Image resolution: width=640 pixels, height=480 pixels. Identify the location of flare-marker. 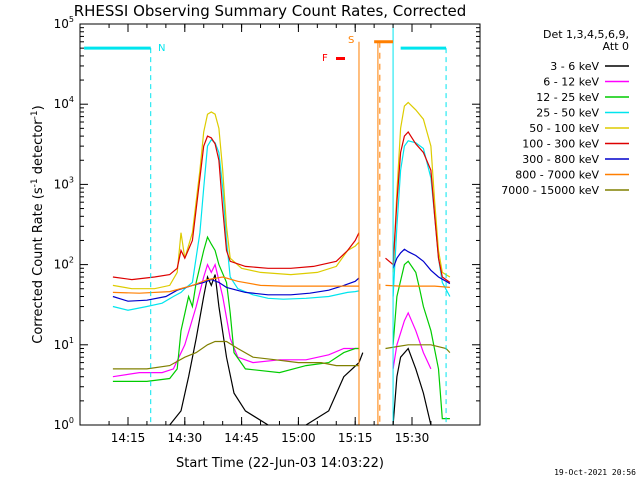
(340, 58).